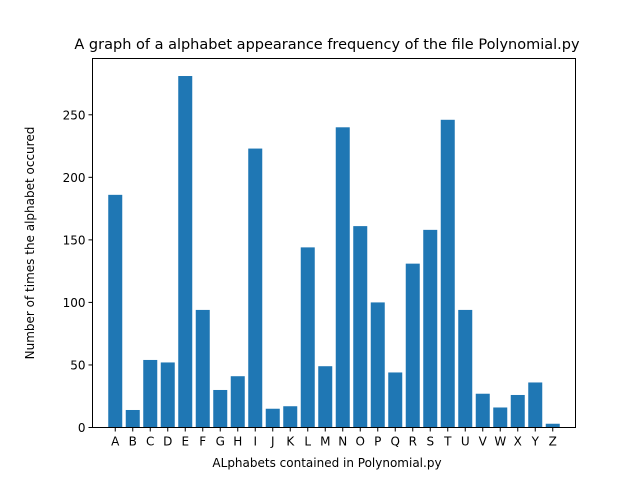  I want to click on y-tick-label: 150, so click(74, 240).